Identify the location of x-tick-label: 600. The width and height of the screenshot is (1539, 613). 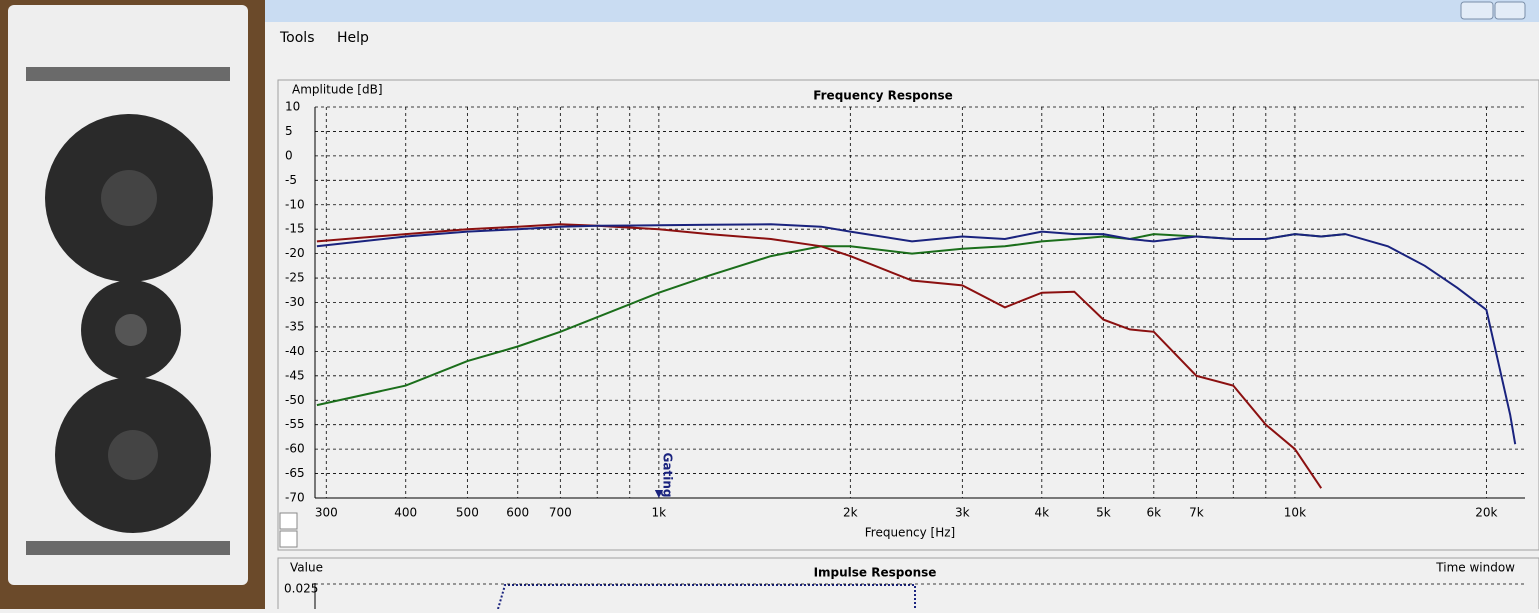
(517, 513).